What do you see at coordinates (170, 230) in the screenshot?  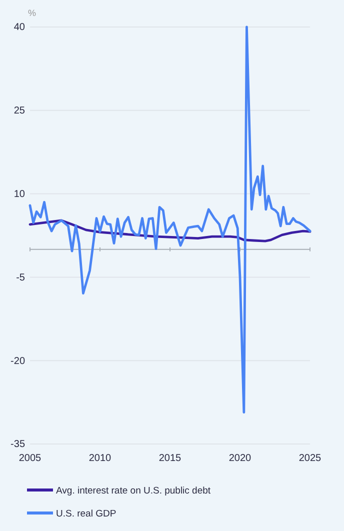 I see `line-series` at bounding box center [170, 230].